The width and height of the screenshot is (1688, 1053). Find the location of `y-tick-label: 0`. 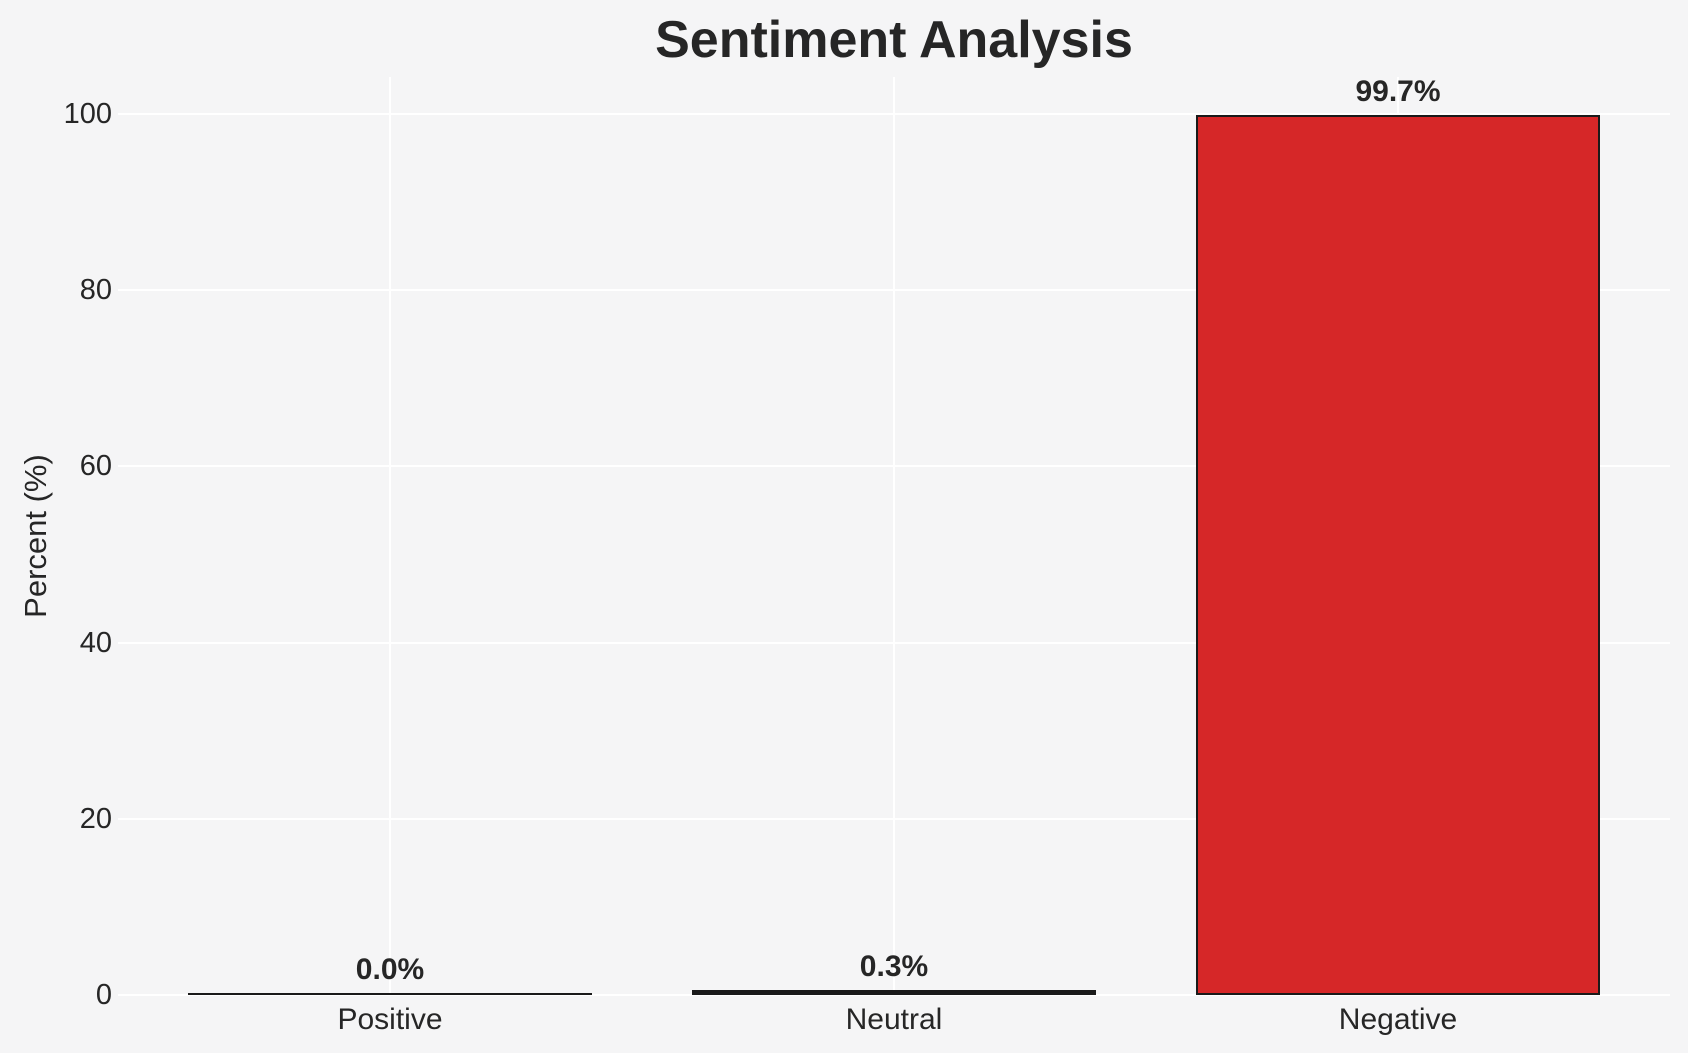

y-tick-label: 0 is located at coordinates (103, 995).